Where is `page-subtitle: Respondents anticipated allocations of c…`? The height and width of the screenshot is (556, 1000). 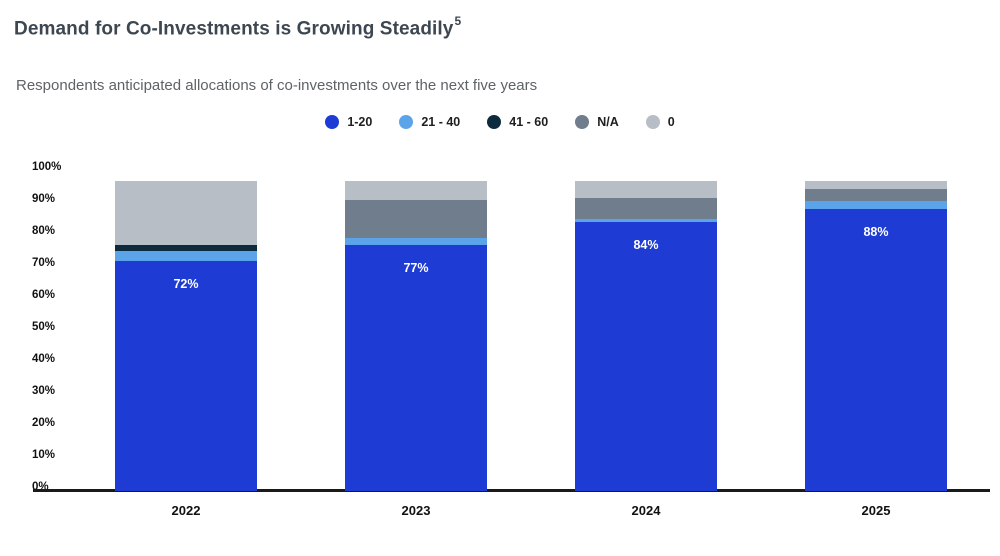 page-subtitle: Respondents anticipated allocations of c… is located at coordinates (277, 85).